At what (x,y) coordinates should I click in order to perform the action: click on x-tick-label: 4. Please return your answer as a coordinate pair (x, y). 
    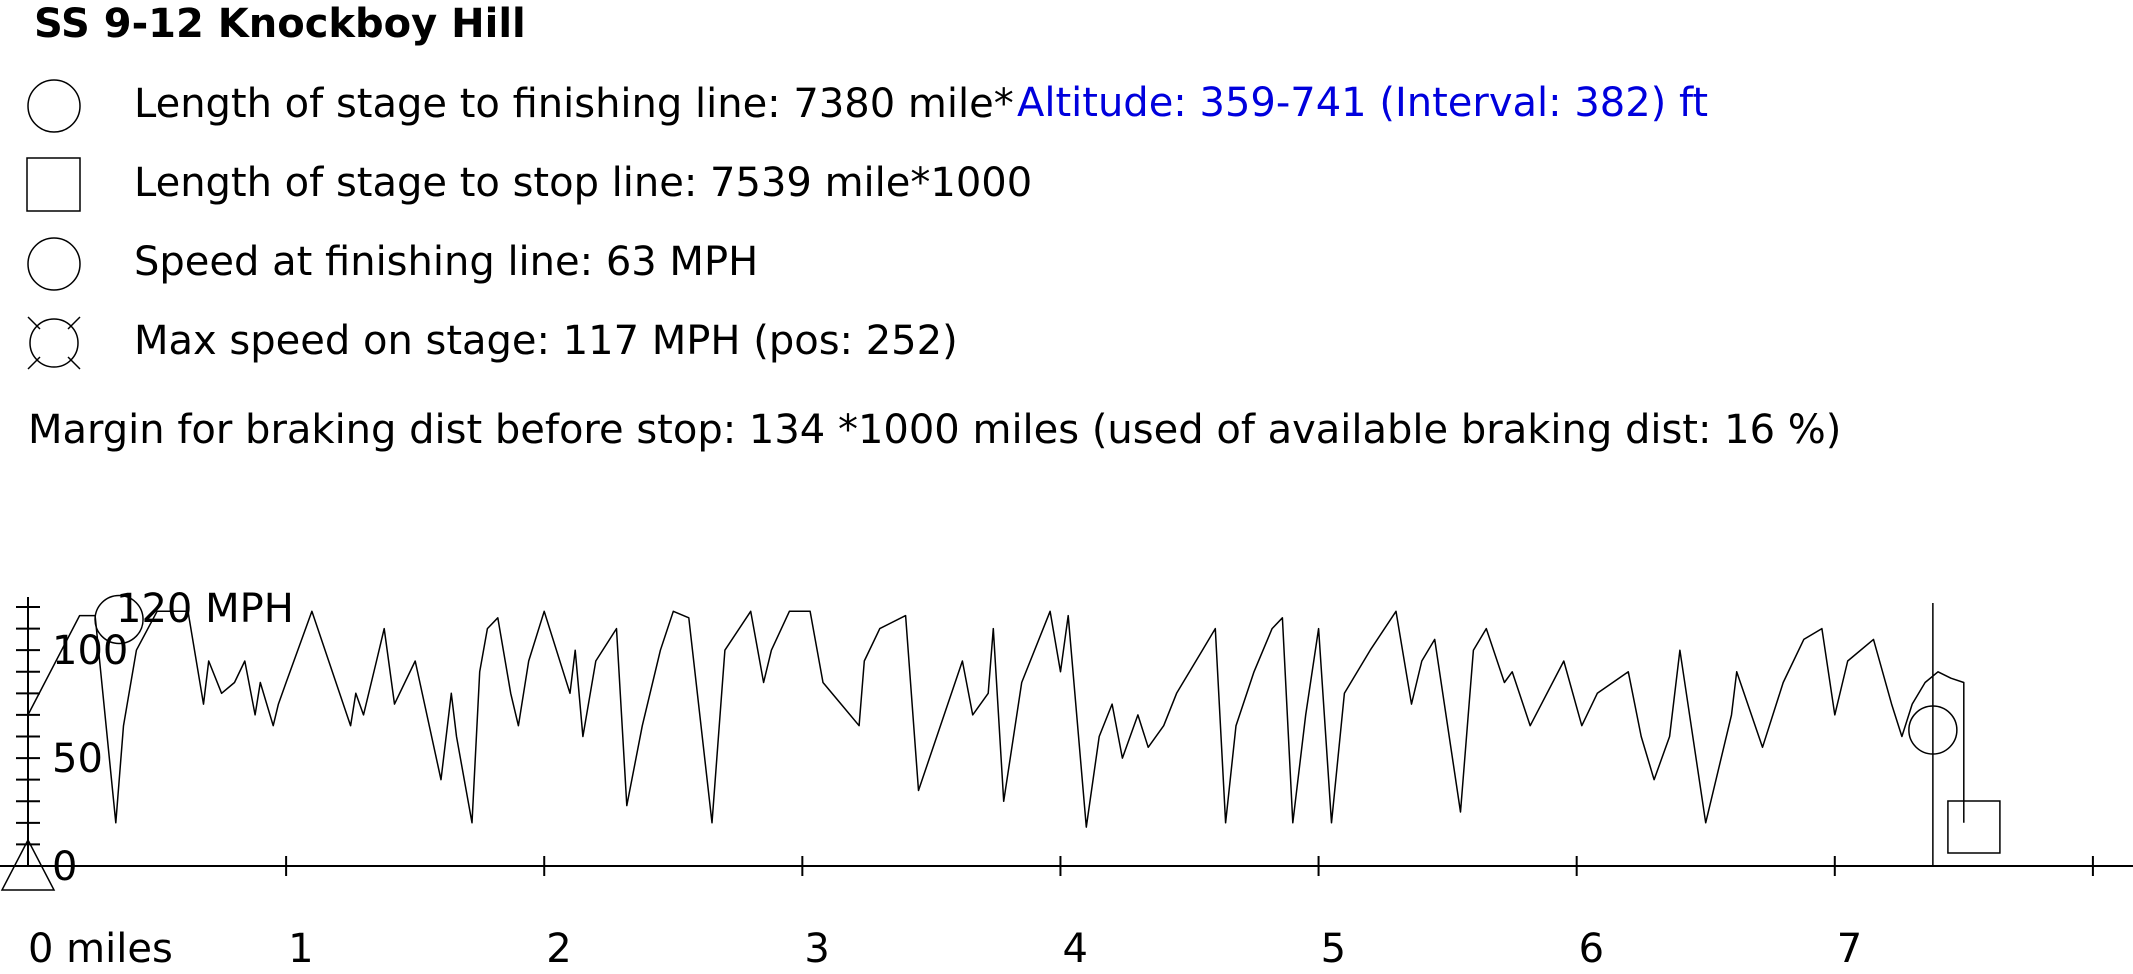
    Looking at the image, I should click on (1074, 949).